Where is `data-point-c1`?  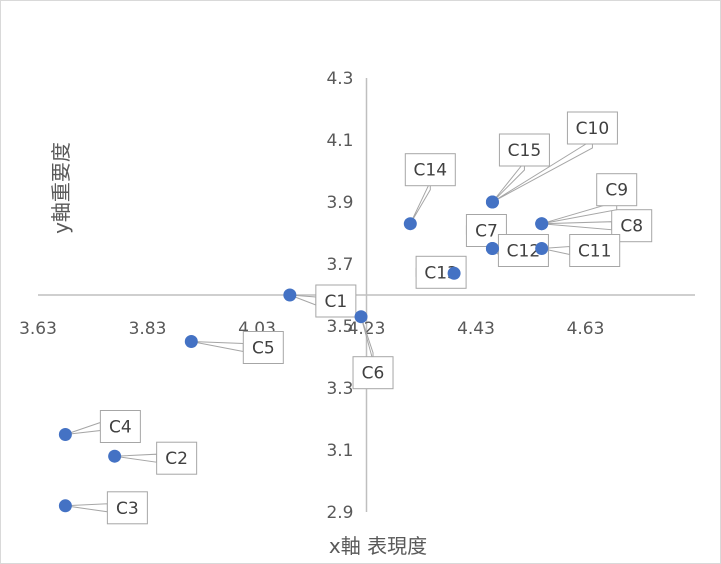 data-point-c1 is located at coordinates (290, 295).